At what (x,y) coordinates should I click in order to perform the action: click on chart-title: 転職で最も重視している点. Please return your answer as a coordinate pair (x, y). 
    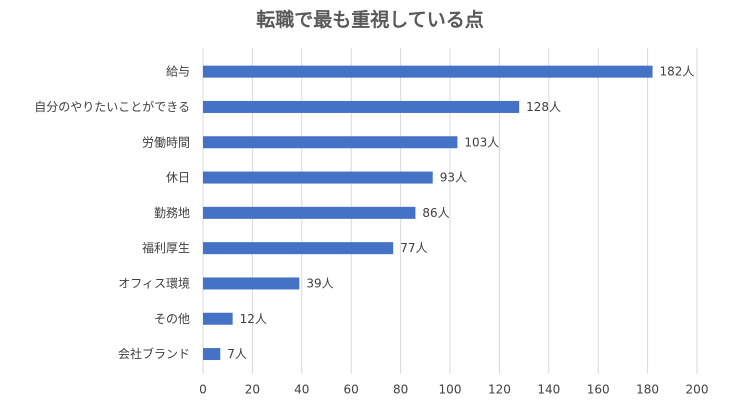
    Looking at the image, I should click on (369, 19).